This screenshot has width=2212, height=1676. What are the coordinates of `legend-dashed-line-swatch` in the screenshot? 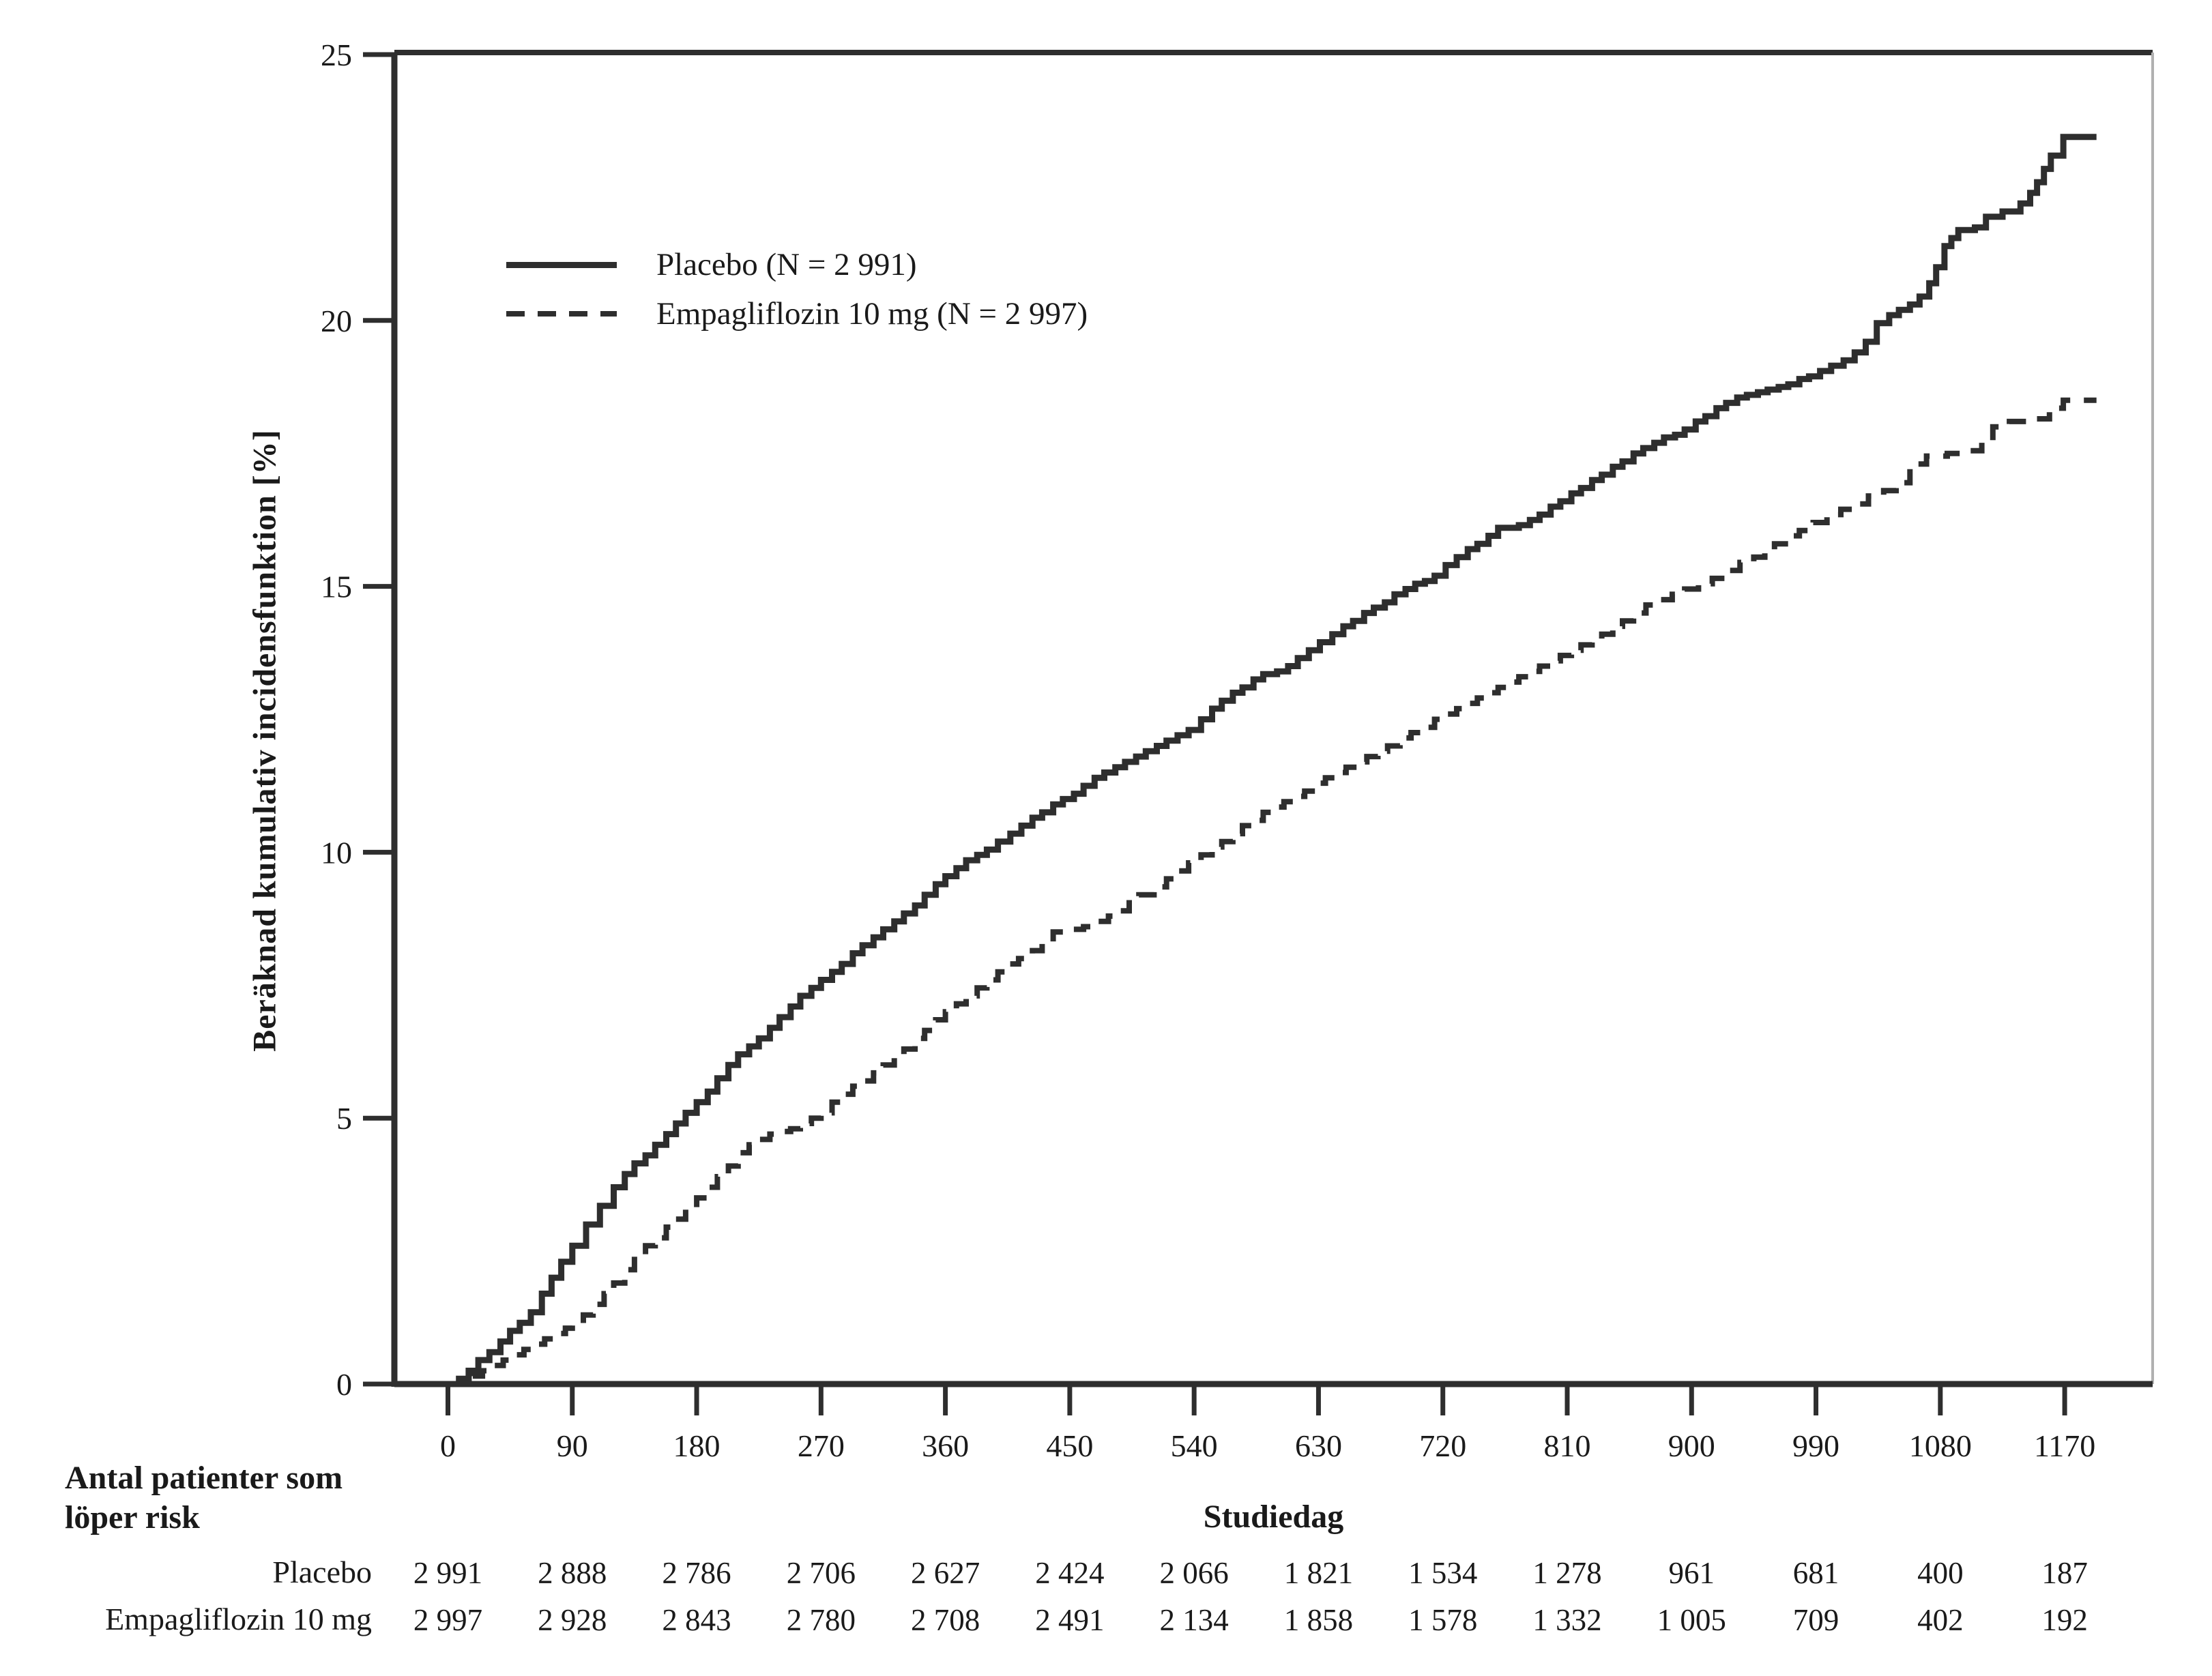 It's located at (561, 314).